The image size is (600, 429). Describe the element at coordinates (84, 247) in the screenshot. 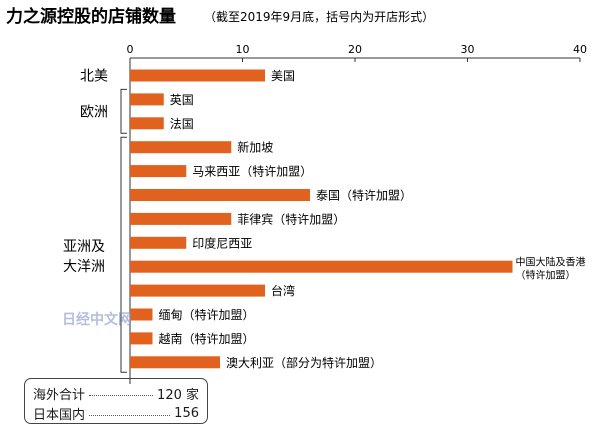

I see `region-label: 亚洲及` at that location.